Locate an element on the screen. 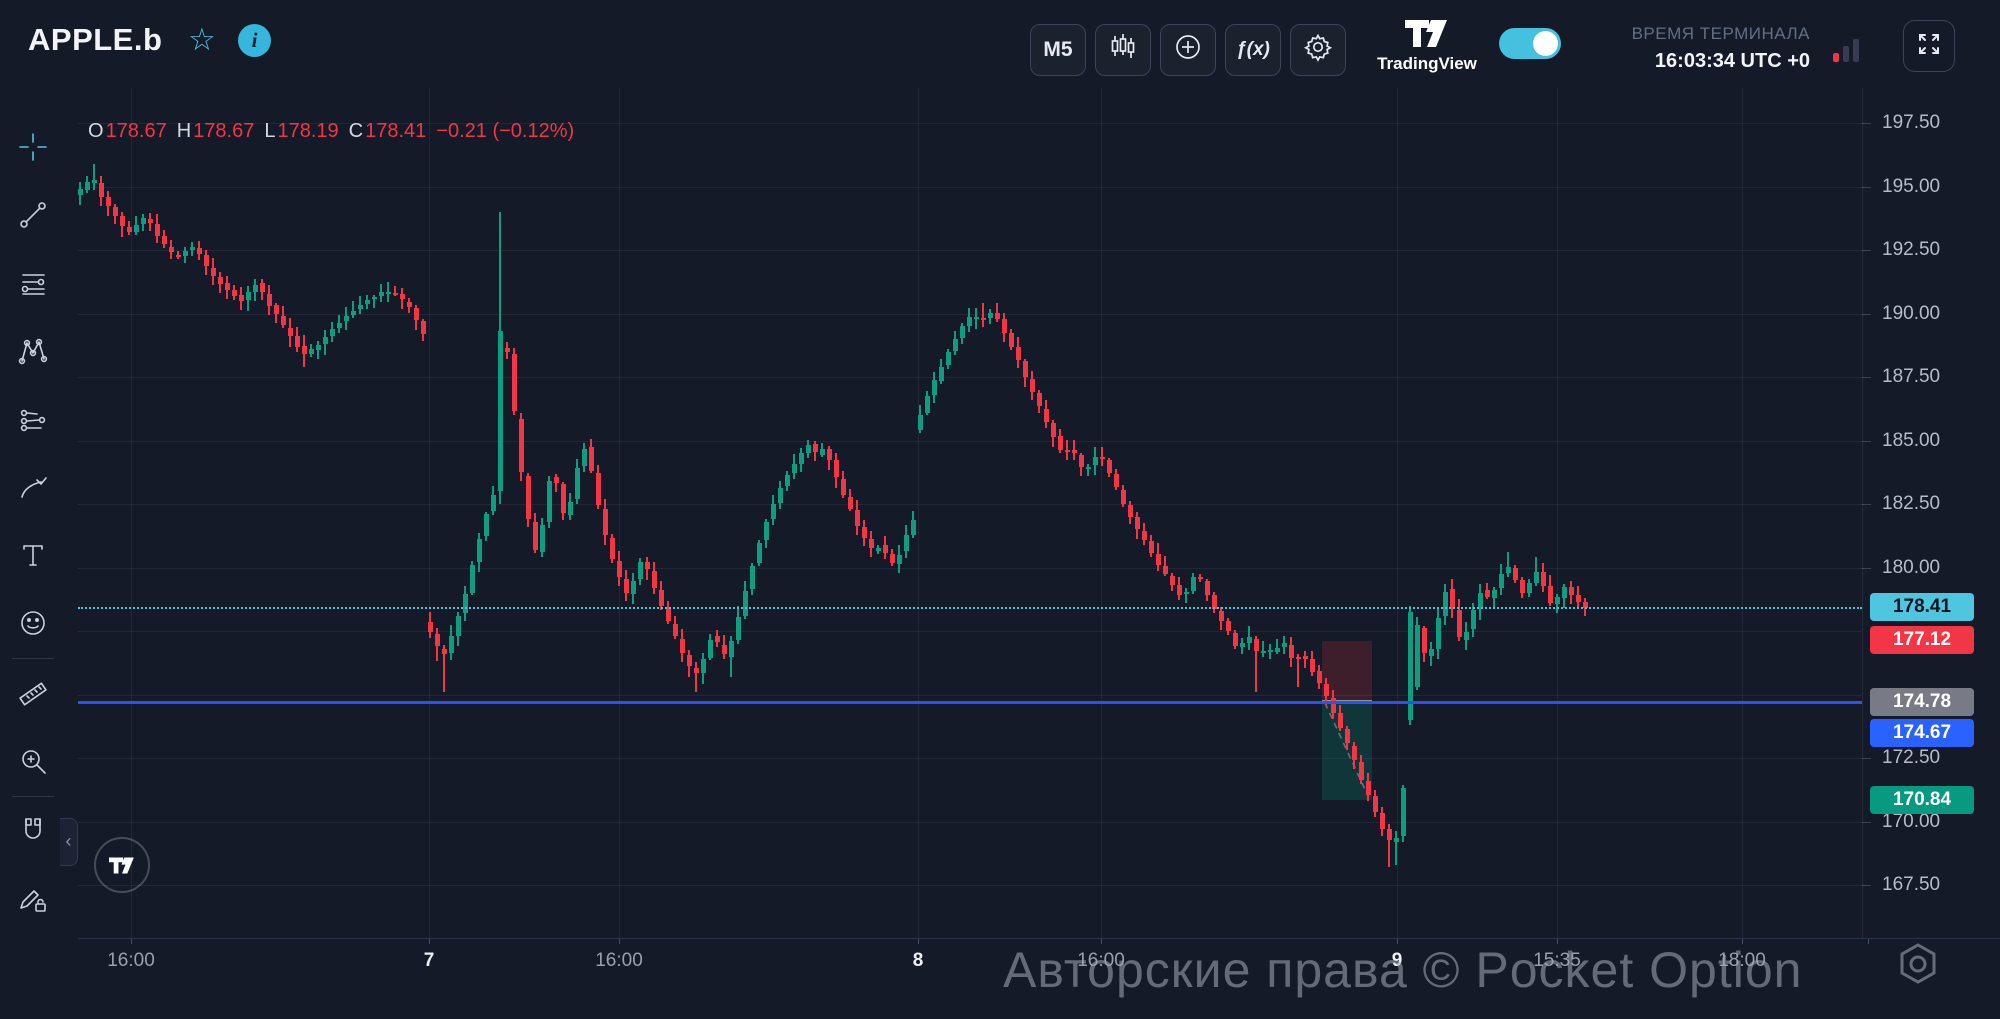 The height and width of the screenshot is (1019, 2000). chart-type-button is located at coordinates (1123, 50).